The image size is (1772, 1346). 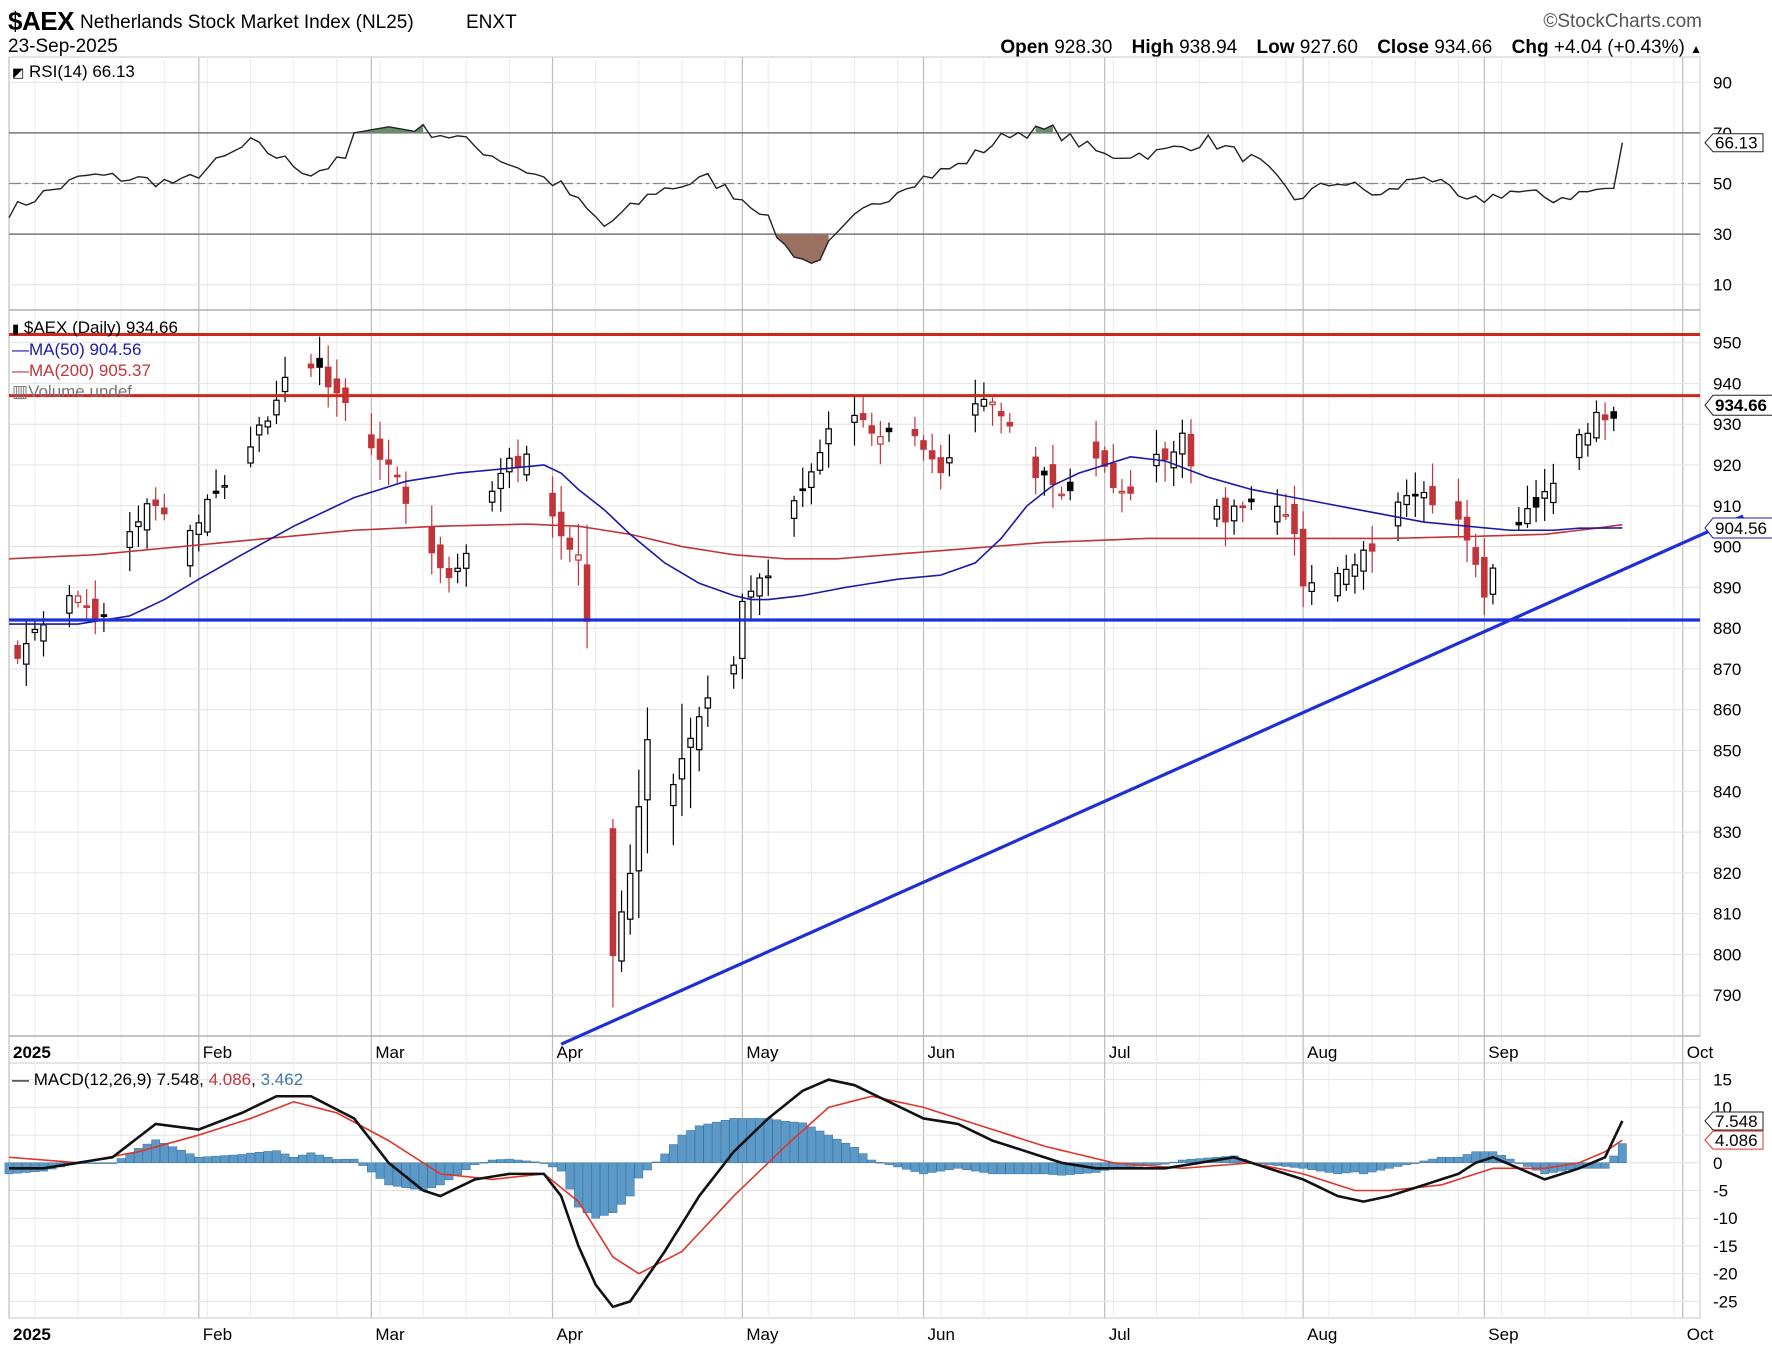 What do you see at coordinates (1044, 129) in the screenshot?
I see `rsi-overbought-fill` at bounding box center [1044, 129].